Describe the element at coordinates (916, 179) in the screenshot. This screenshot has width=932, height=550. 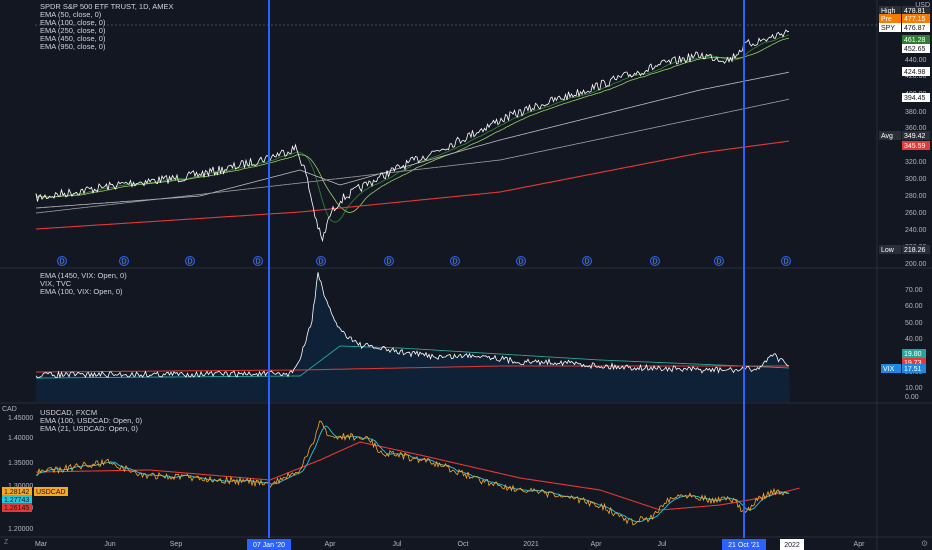
I see `spy-axis-tick: 300.00` at that location.